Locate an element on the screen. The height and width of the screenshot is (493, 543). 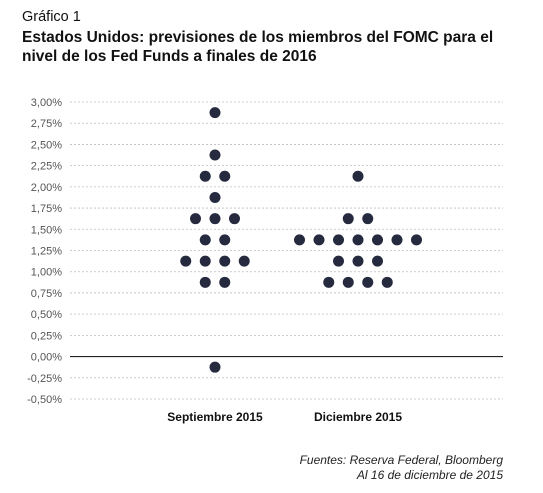
figure-label: Gráfico 1 is located at coordinates (51, 17).